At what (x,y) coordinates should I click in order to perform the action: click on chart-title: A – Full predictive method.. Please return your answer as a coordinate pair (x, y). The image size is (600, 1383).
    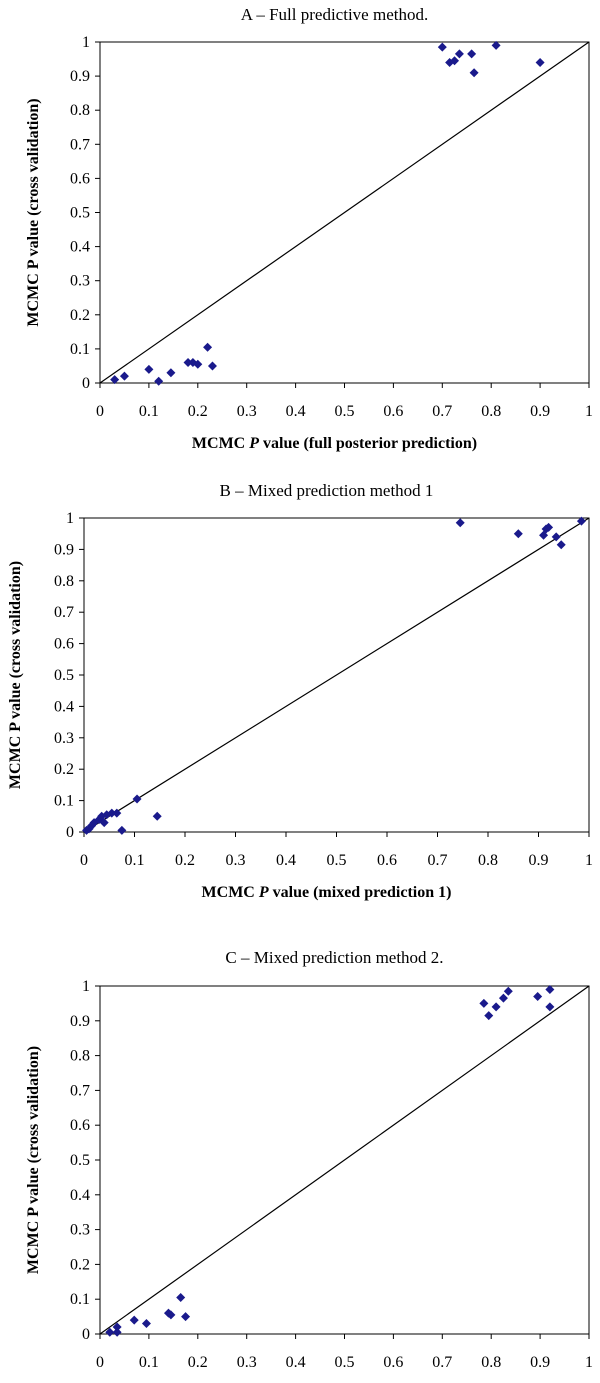
    Looking at the image, I should click on (334, 14).